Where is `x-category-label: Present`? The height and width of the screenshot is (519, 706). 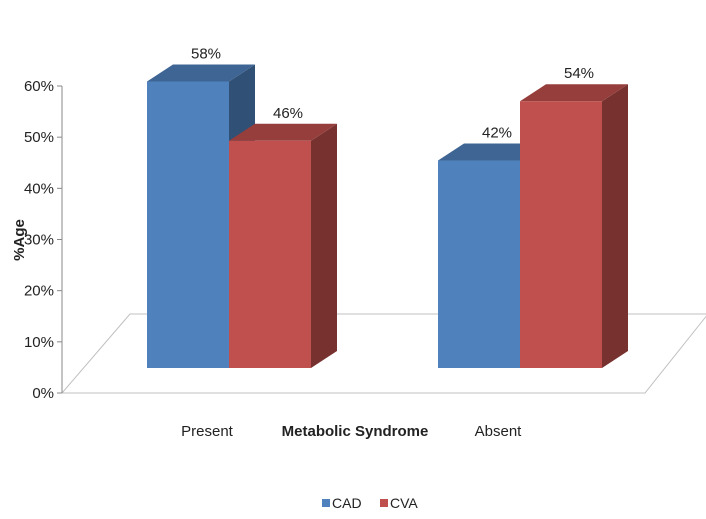
x-category-label: Present is located at coordinates (207, 431).